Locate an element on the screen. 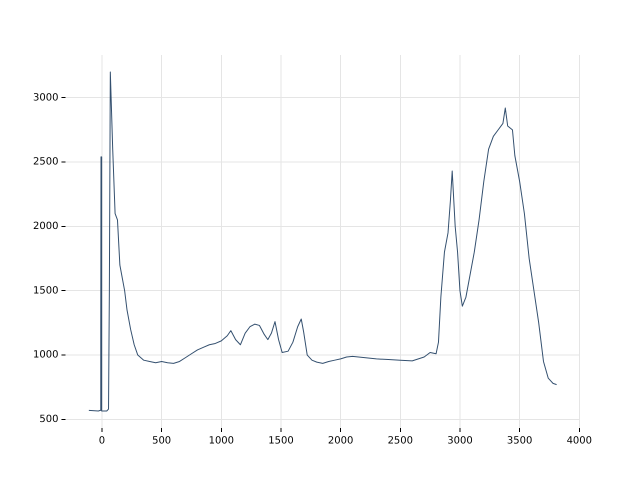 The image size is (640, 480). y-tick-label: 2500 is located at coordinates (45, 162).